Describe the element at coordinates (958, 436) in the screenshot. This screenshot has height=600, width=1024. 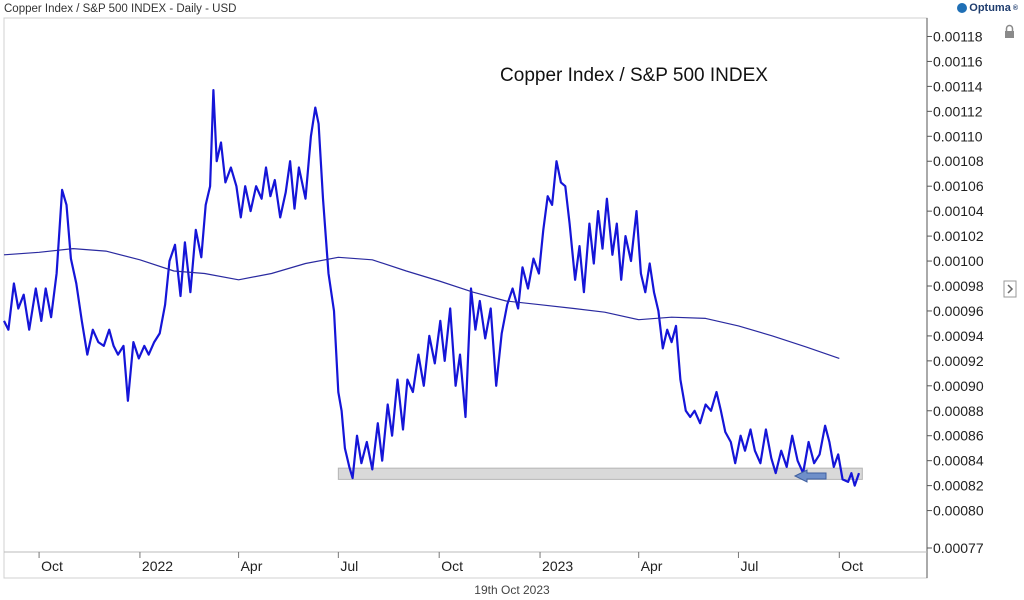
I see `y-tick-label: 0.00086` at that location.